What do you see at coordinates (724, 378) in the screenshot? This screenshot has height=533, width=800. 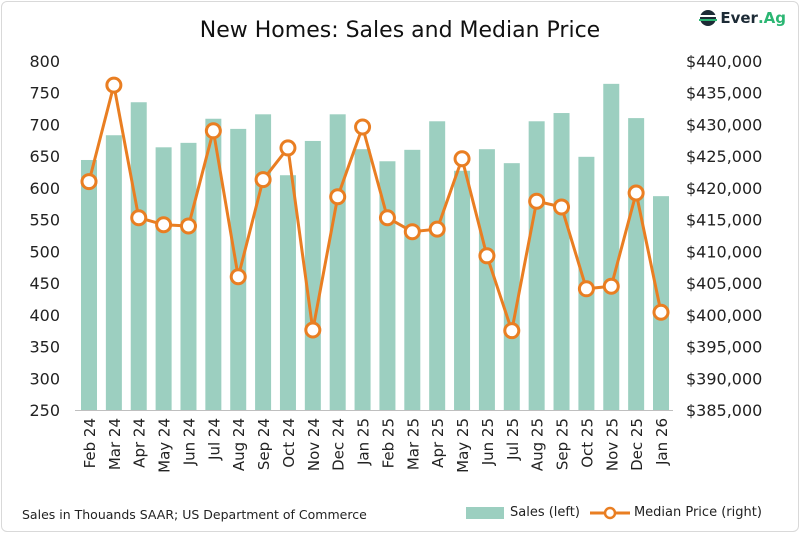 I see `y-right-tick-label: $390,000` at bounding box center [724, 378].